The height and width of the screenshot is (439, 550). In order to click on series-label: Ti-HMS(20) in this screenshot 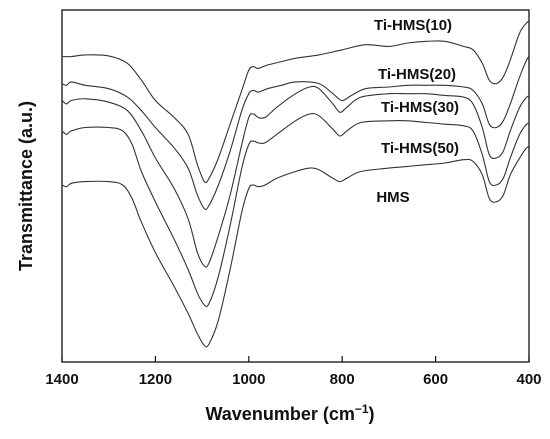, I will do `click(417, 74)`.